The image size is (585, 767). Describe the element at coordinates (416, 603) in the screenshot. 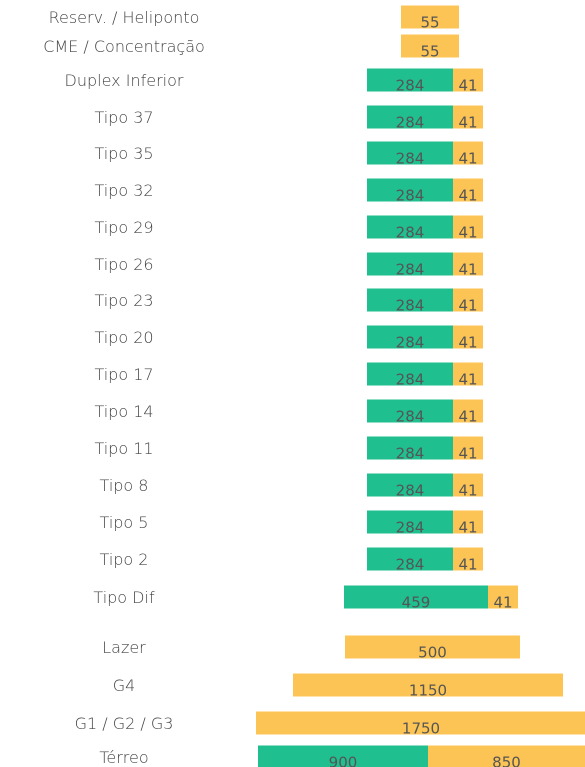

I see `bar-value-label: 459` at that location.